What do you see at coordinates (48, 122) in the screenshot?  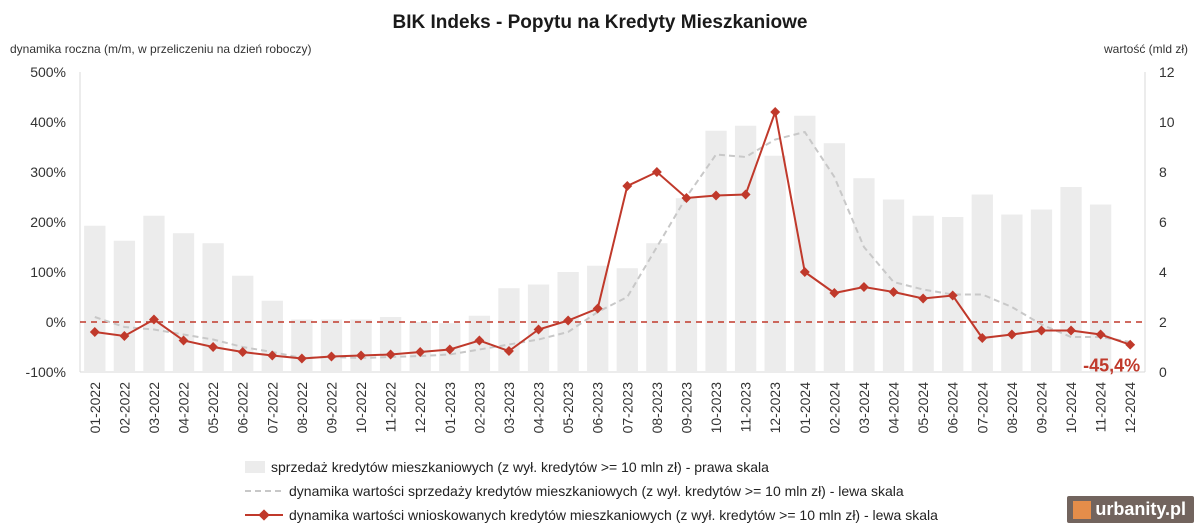 I see `left-tick-label: 400%` at bounding box center [48, 122].